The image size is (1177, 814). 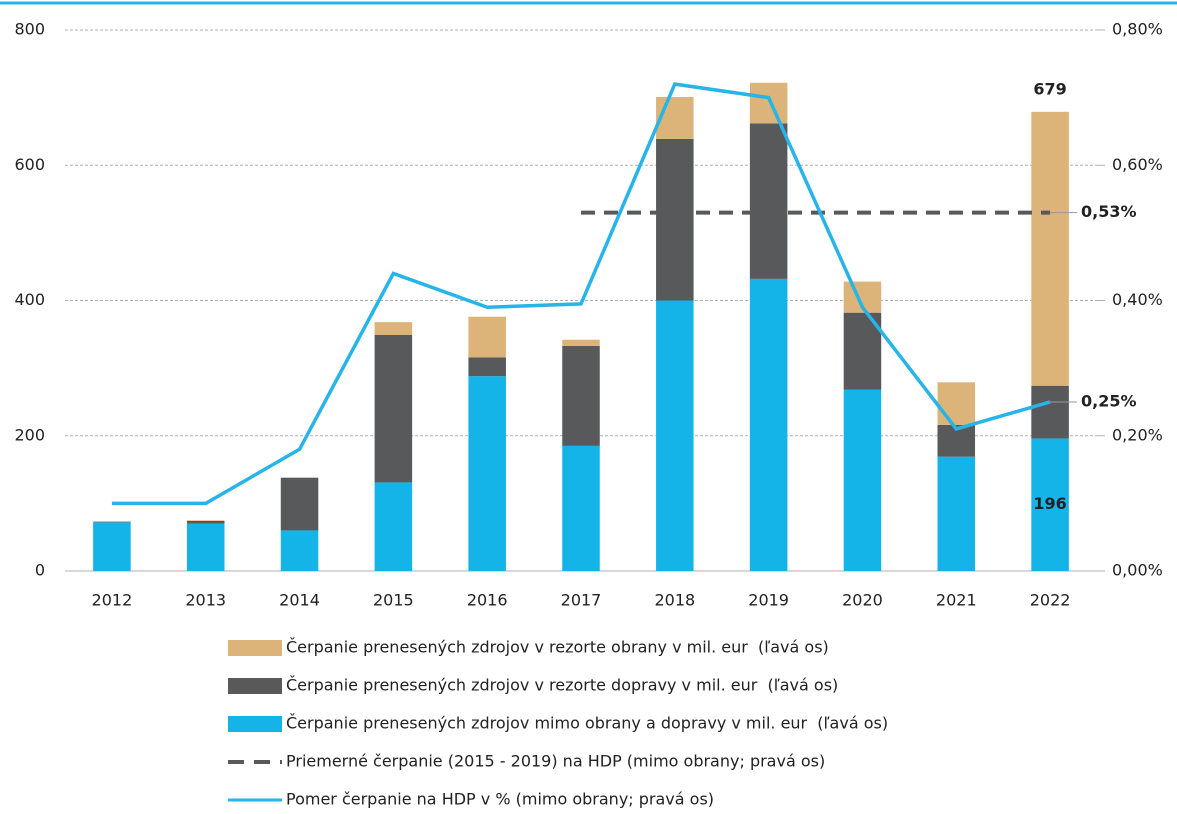 I want to click on y2-tick-label: 0,40%, so click(x=1137, y=299).